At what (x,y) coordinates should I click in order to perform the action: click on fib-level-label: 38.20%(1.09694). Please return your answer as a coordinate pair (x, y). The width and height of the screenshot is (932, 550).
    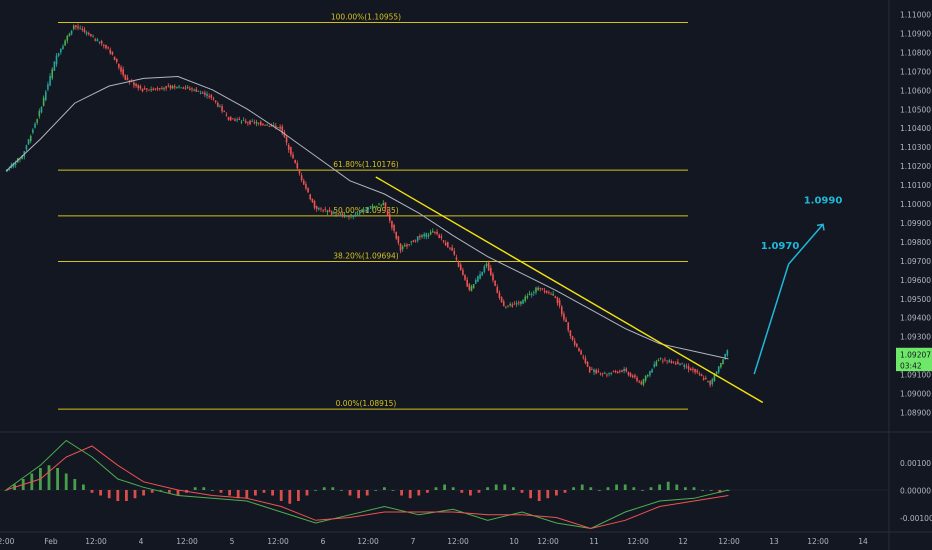
    Looking at the image, I should click on (366, 255).